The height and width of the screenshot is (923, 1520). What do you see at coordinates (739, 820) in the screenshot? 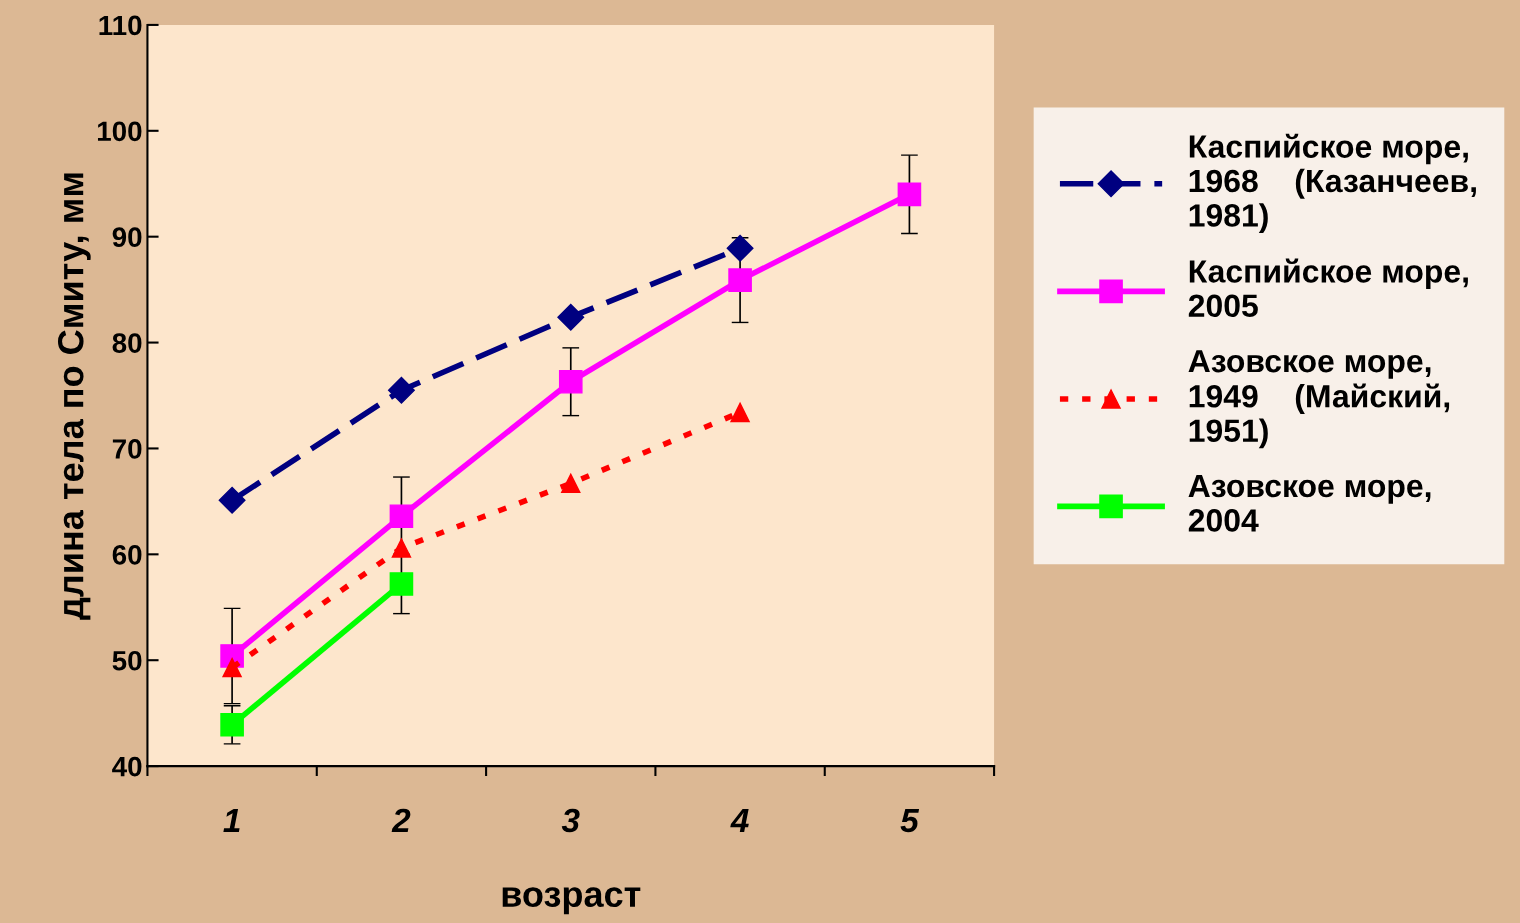
I see `x-tick-label: 4` at bounding box center [739, 820].